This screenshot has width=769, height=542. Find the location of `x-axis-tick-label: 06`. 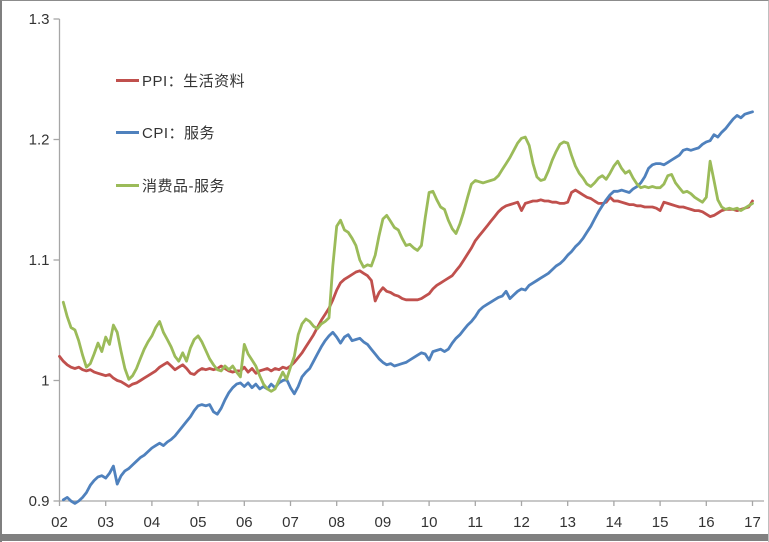

x-axis-tick-label: 06 is located at coordinates (244, 522).